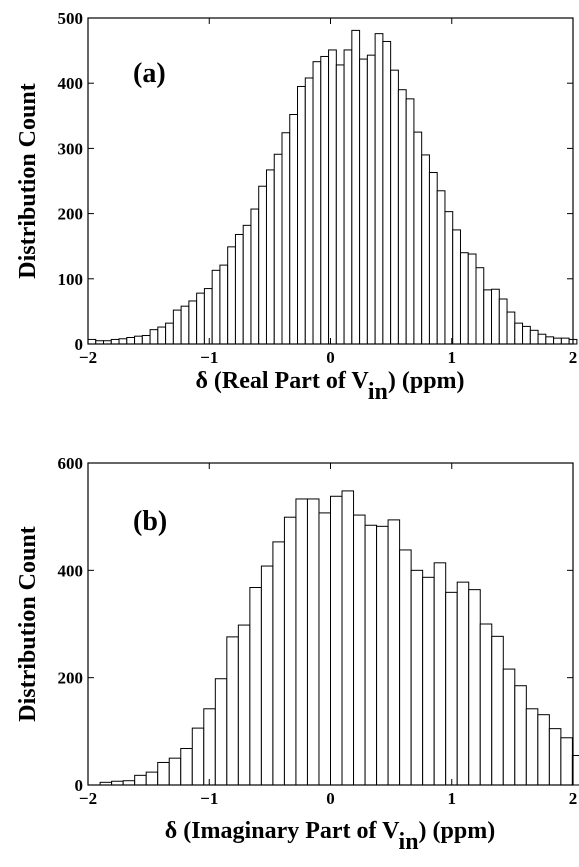  What do you see at coordinates (330, 798) in the screenshot?
I see `x-tick-label: 0` at bounding box center [330, 798].